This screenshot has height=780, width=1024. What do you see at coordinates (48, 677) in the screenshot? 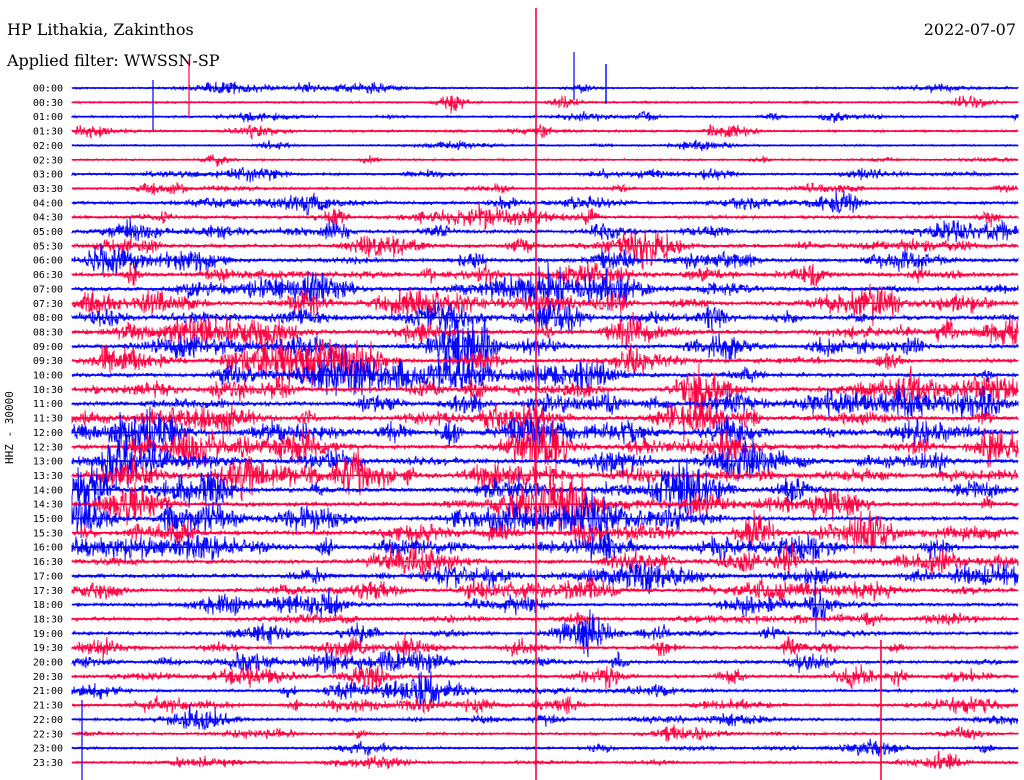
I see `time-tick-label: 20:30` at bounding box center [48, 677].